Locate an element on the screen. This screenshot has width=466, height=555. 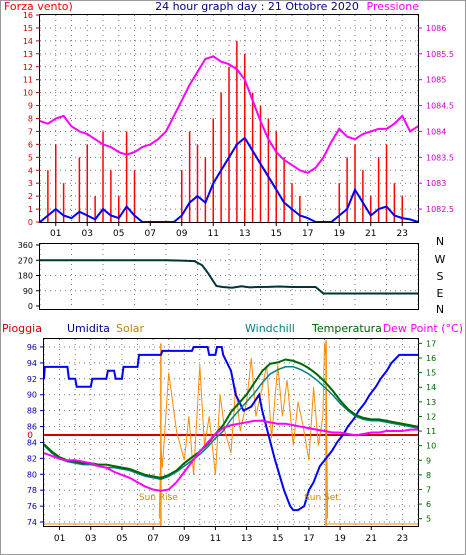
y-left-tick-label: 11 is located at coordinates (28, 80).